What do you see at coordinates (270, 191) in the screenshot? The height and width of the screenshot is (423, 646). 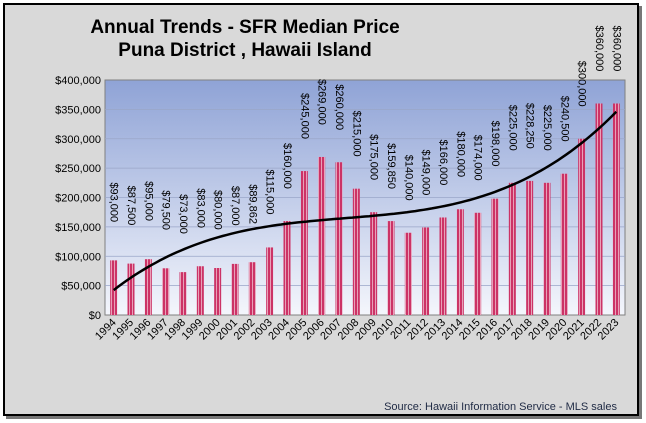 I see `data-label: $115,000` at bounding box center [270, 191].